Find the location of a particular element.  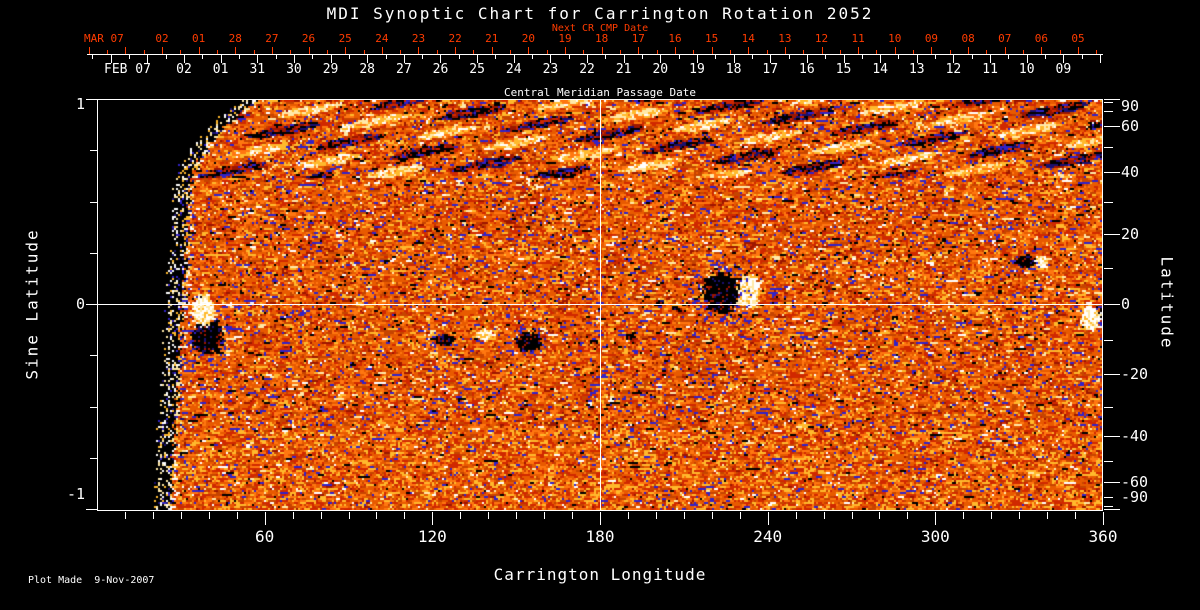

cmp-day-label: 28 is located at coordinates (367, 69).